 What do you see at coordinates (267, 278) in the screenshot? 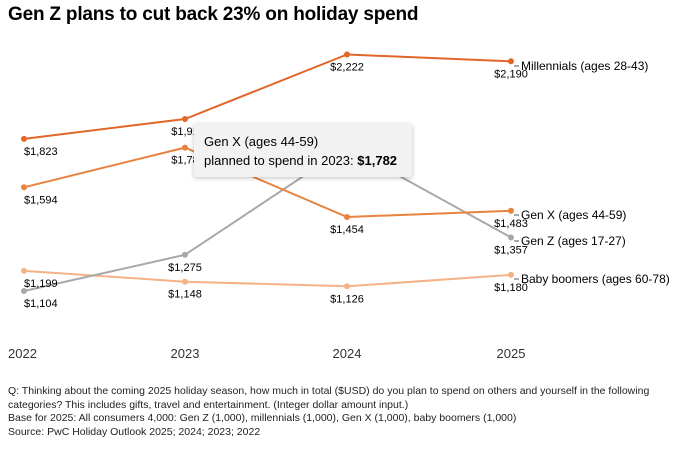
I see `baby-boomers-line` at bounding box center [267, 278].